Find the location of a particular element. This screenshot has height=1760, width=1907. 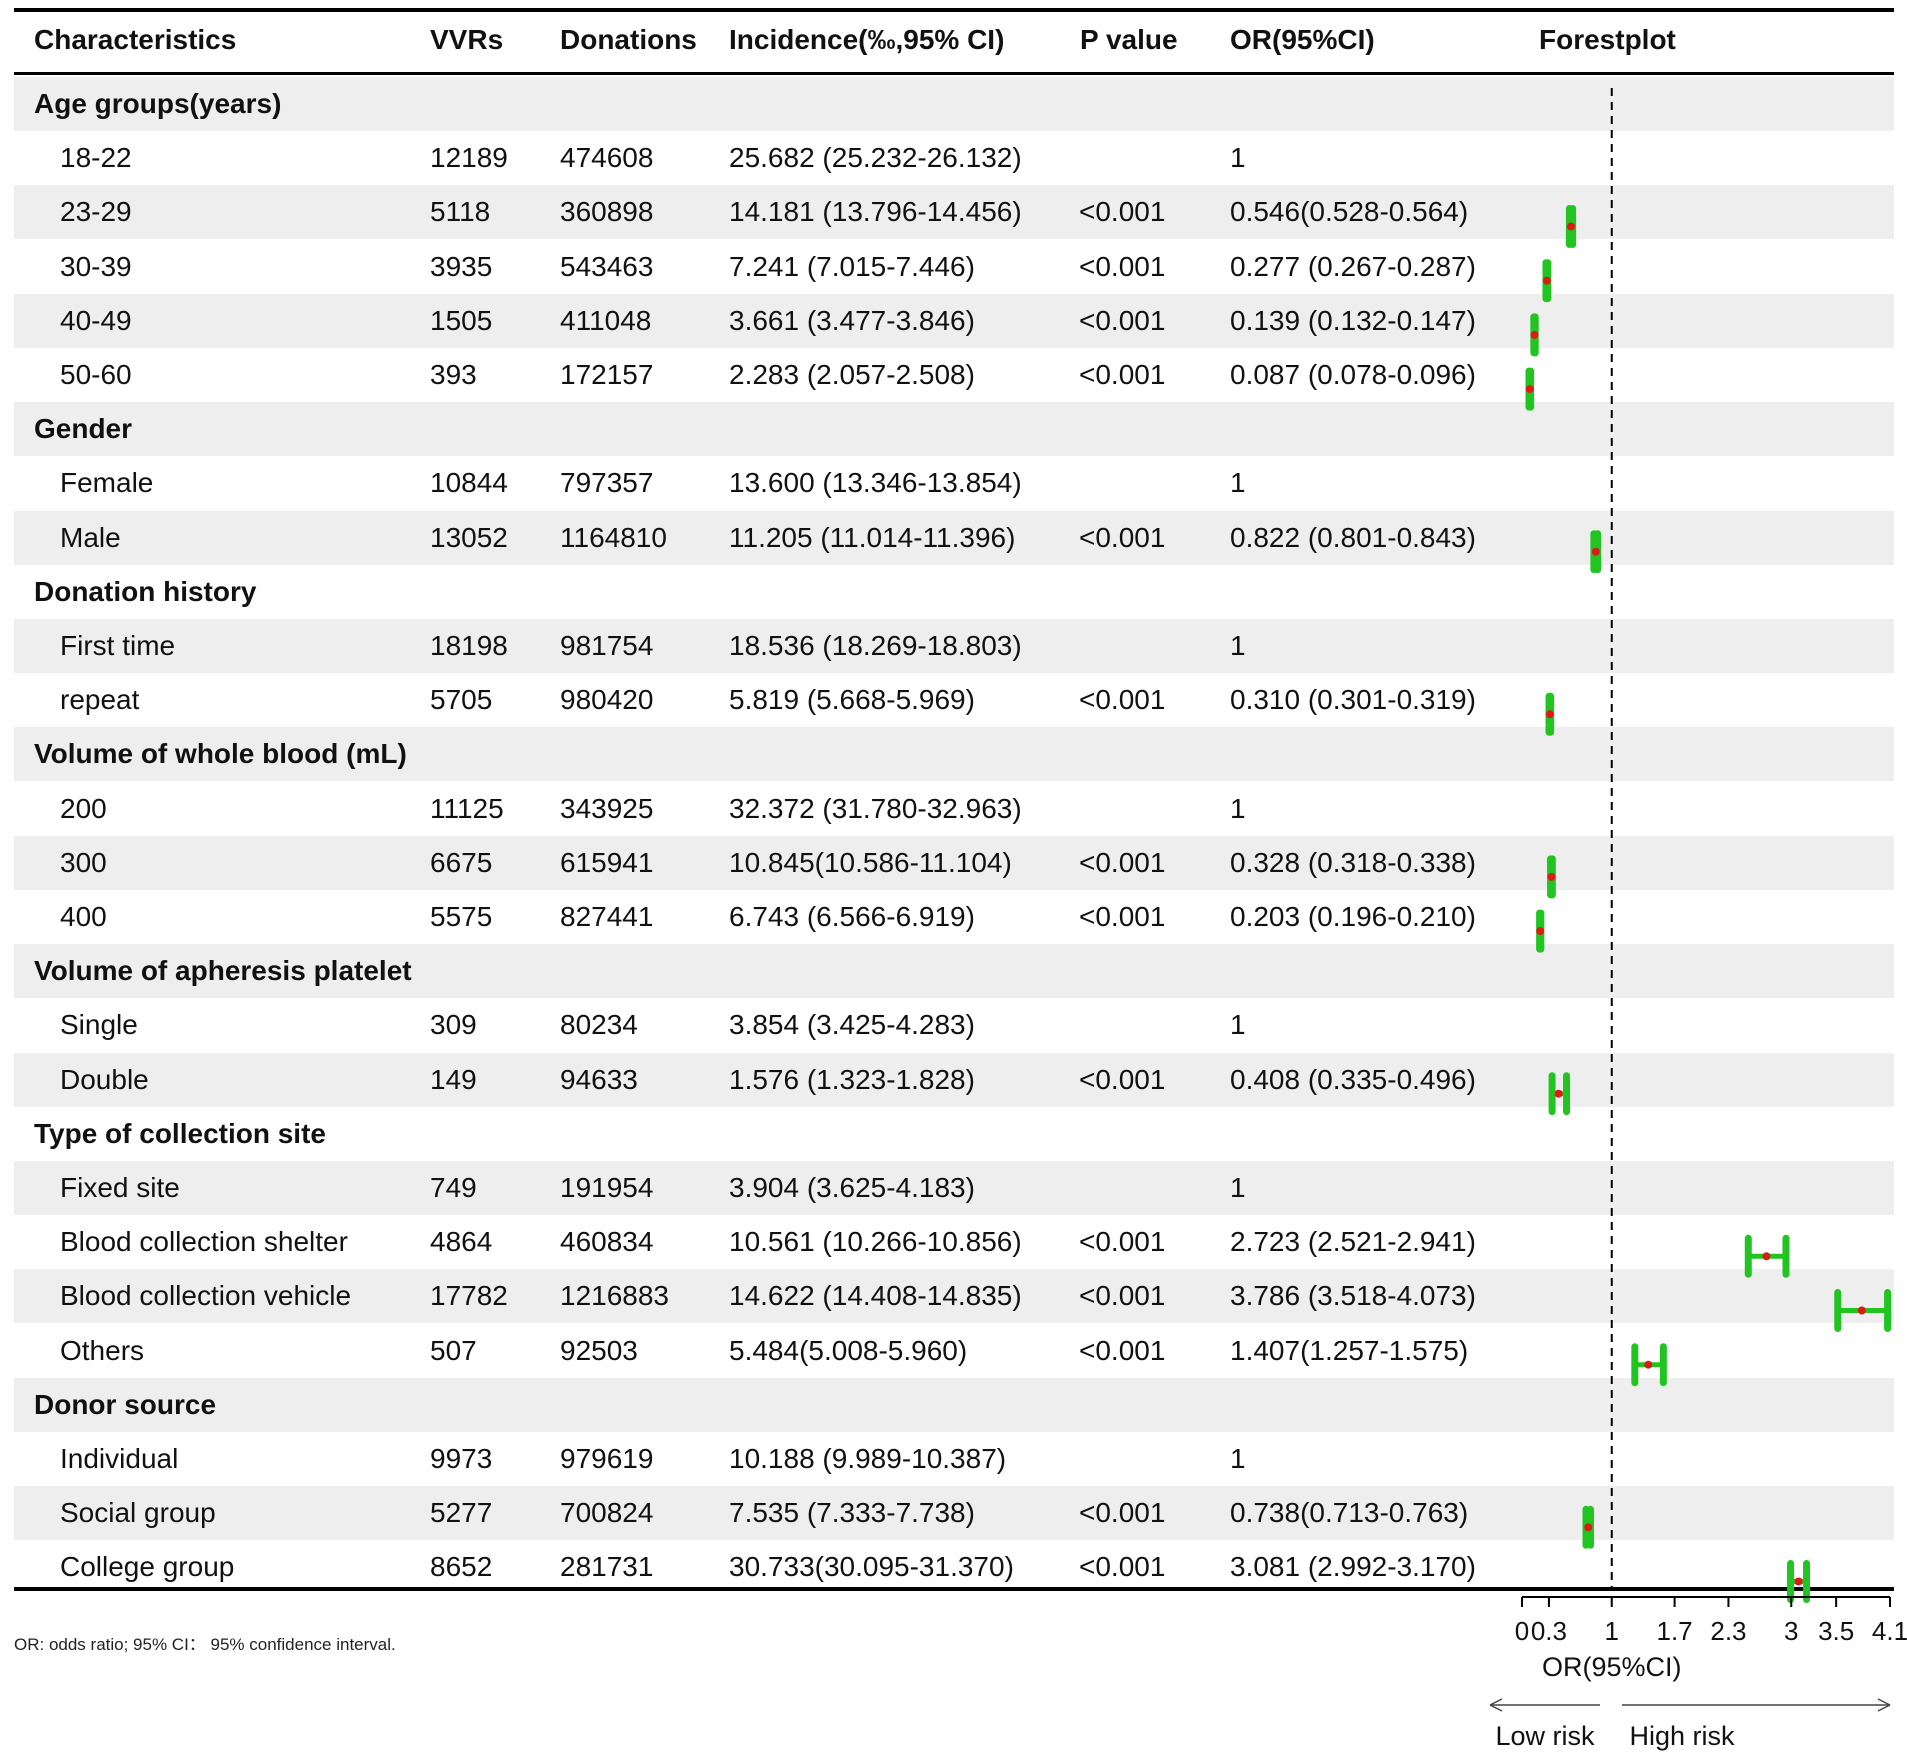

vvrs-cell: 507 is located at coordinates (453, 1350).